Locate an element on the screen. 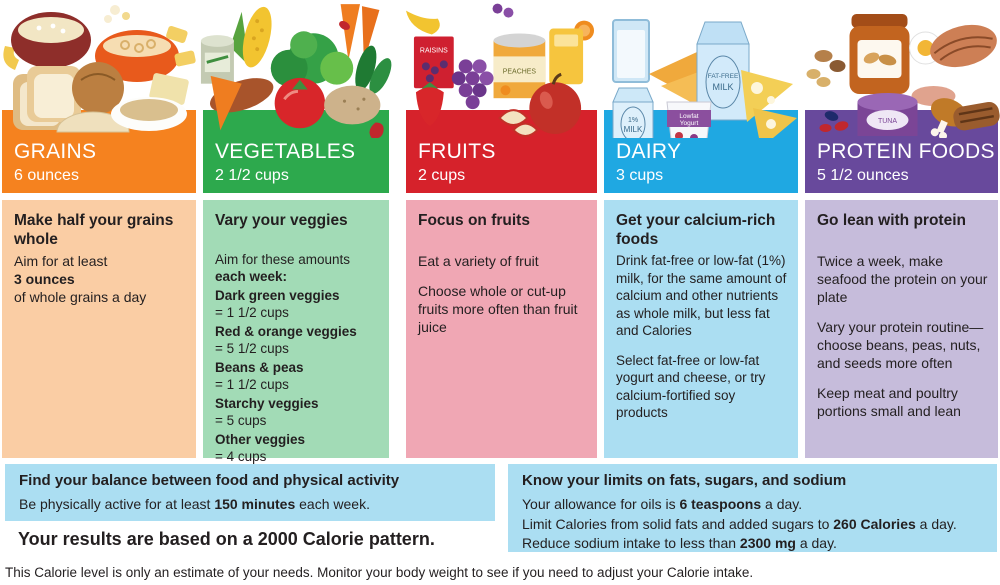 This screenshot has width=1000, height=585. text-line: each week: is located at coordinates (297, 277).